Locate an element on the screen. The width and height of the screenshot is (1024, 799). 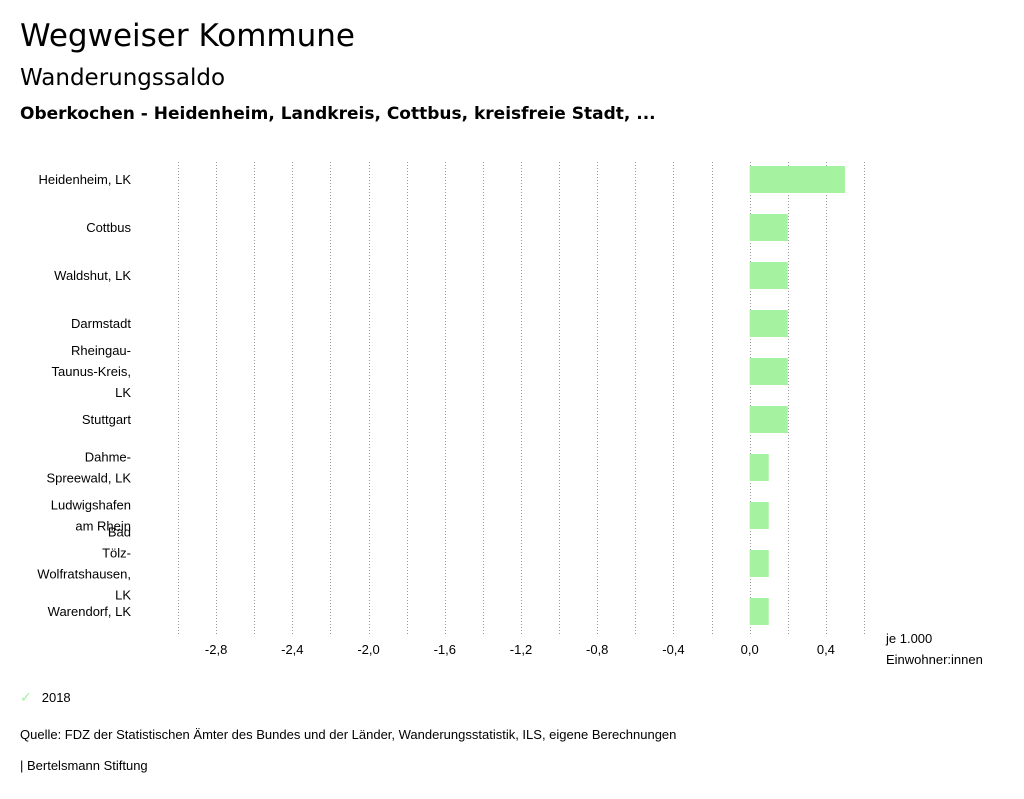
x-tick-label: 0,0 is located at coordinates (750, 649).